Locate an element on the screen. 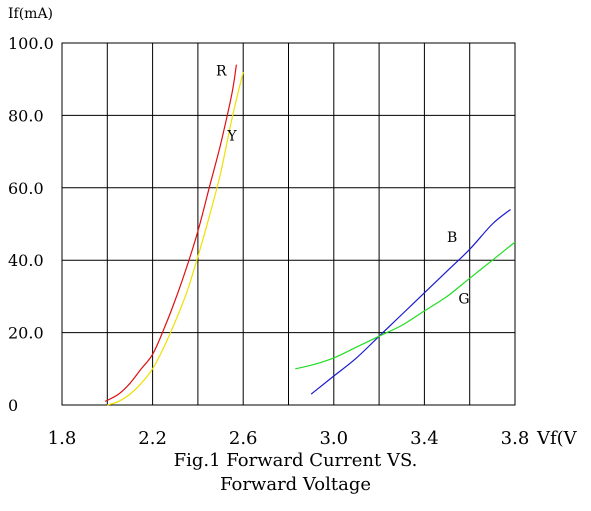  y-tick-label: 0 is located at coordinates (13, 405).